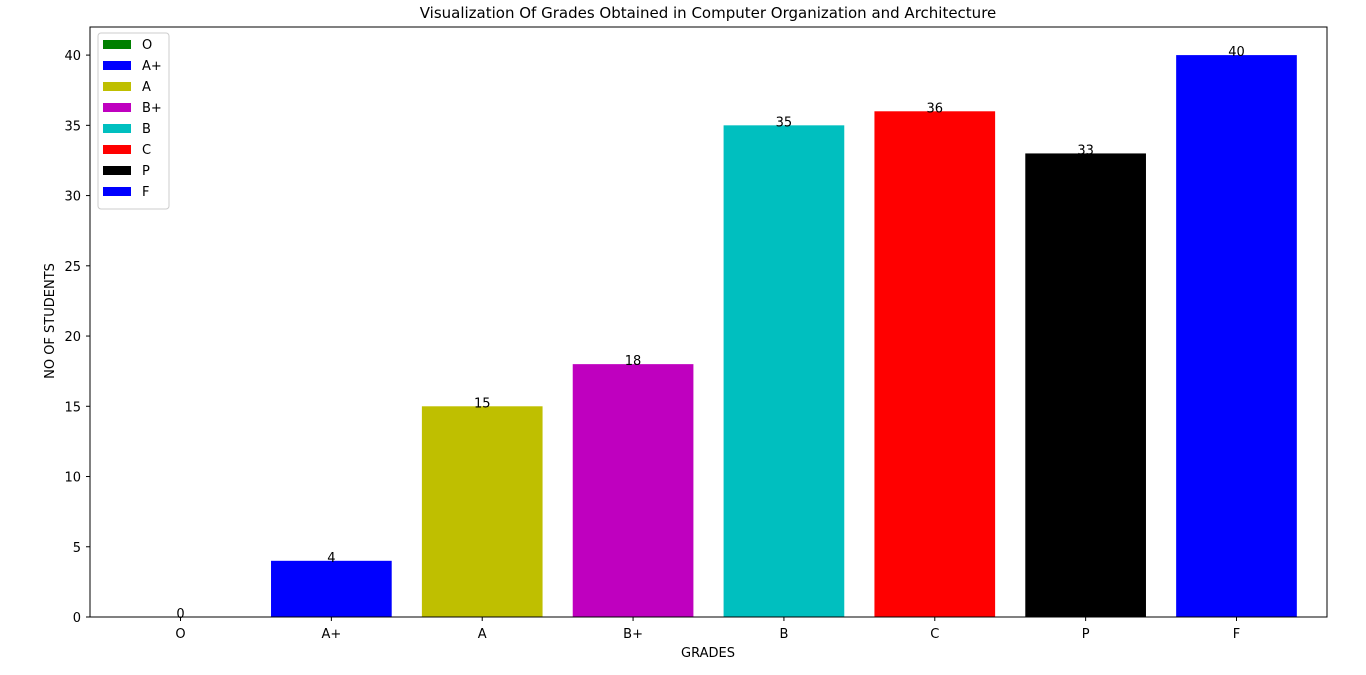 The width and height of the screenshot is (1366, 675). I want to click on legend-label: C, so click(146, 150).